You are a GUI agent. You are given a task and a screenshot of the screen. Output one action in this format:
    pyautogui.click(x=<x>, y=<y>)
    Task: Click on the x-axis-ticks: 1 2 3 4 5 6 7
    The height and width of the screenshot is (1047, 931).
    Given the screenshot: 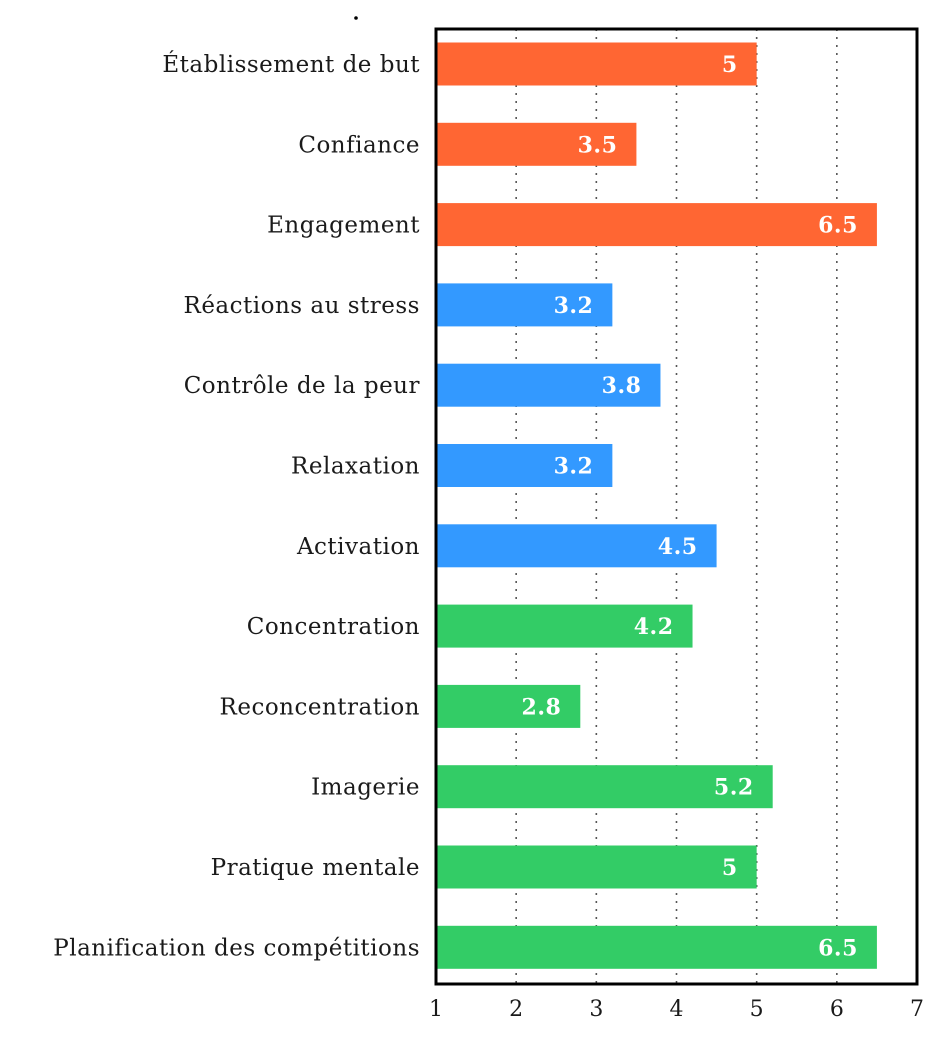 What is the action you would take?
    pyautogui.click(x=676, y=1009)
    